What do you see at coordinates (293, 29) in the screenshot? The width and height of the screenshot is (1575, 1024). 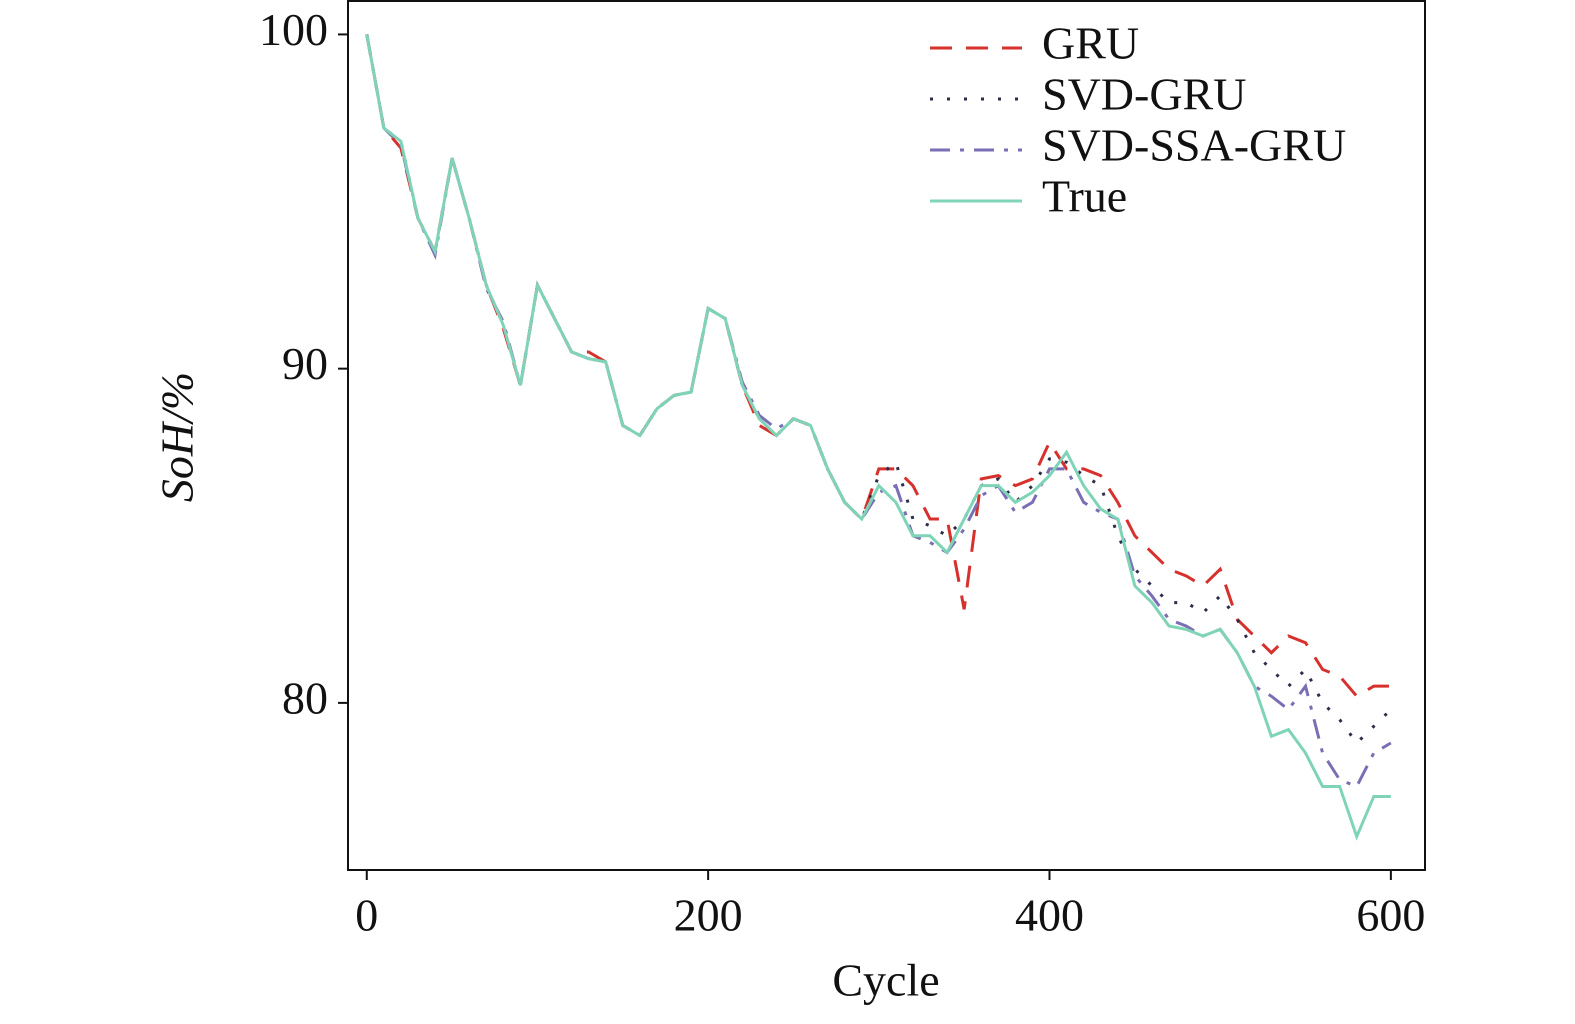 I see `y-tick-label: 100` at bounding box center [293, 29].